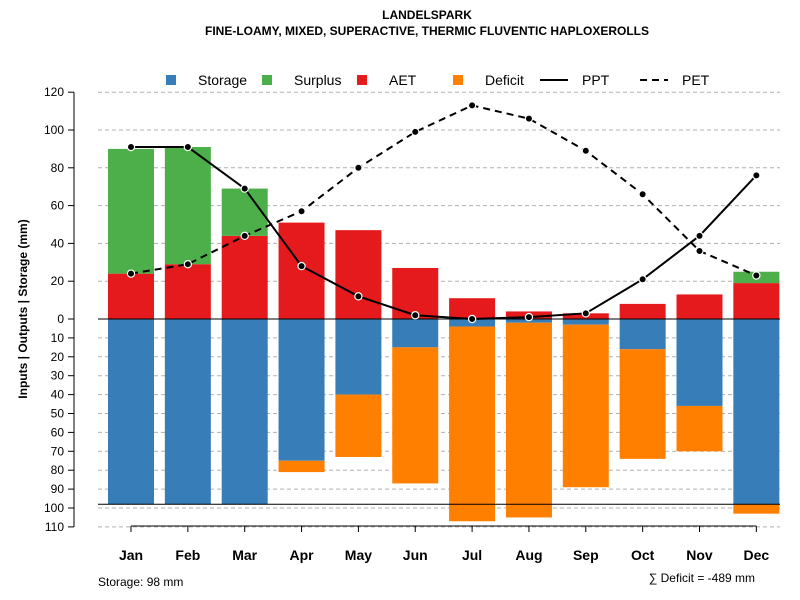 This screenshot has height=600, width=800. What do you see at coordinates (403, 80) in the screenshot?
I see `aet-legend-label: AET` at bounding box center [403, 80].